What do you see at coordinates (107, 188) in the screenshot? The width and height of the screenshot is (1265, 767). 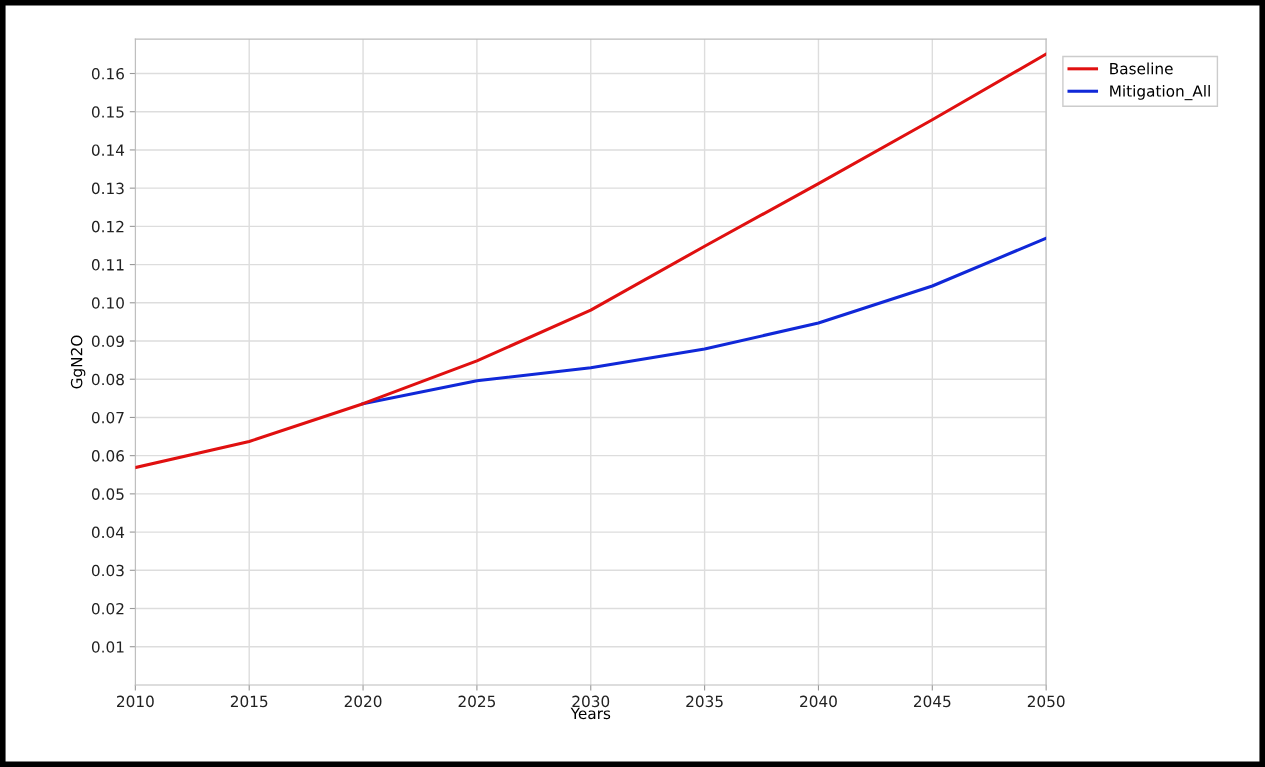 I see `y-tick-label: 0.13` at bounding box center [107, 188].